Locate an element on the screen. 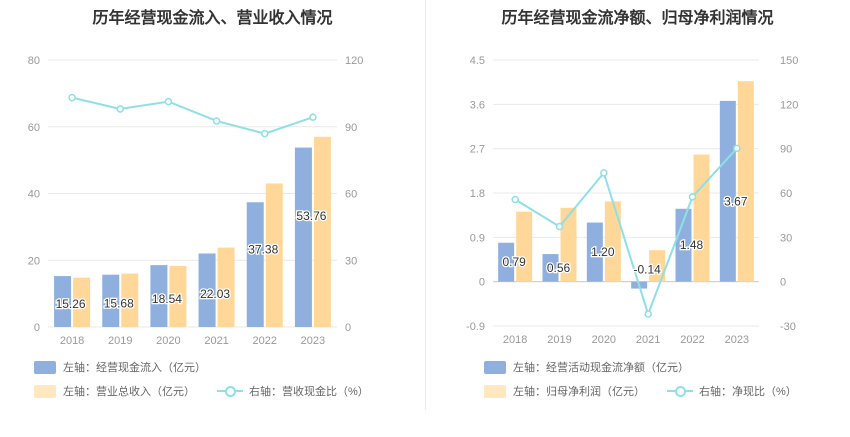  data-label: 37.38 is located at coordinates (263, 250).